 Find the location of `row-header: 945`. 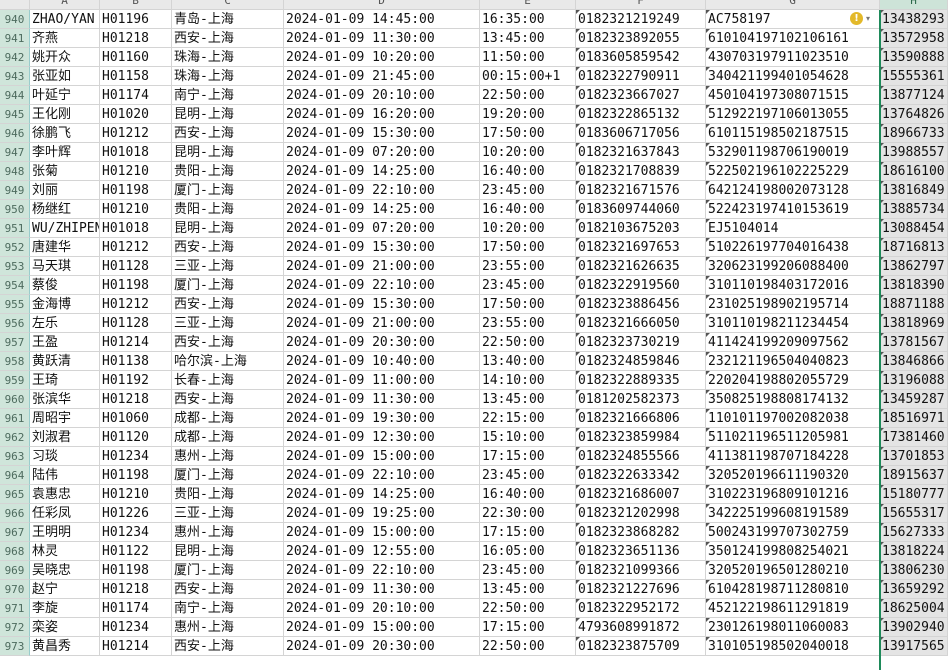

row-header: 945 is located at coordinates (15, 114).